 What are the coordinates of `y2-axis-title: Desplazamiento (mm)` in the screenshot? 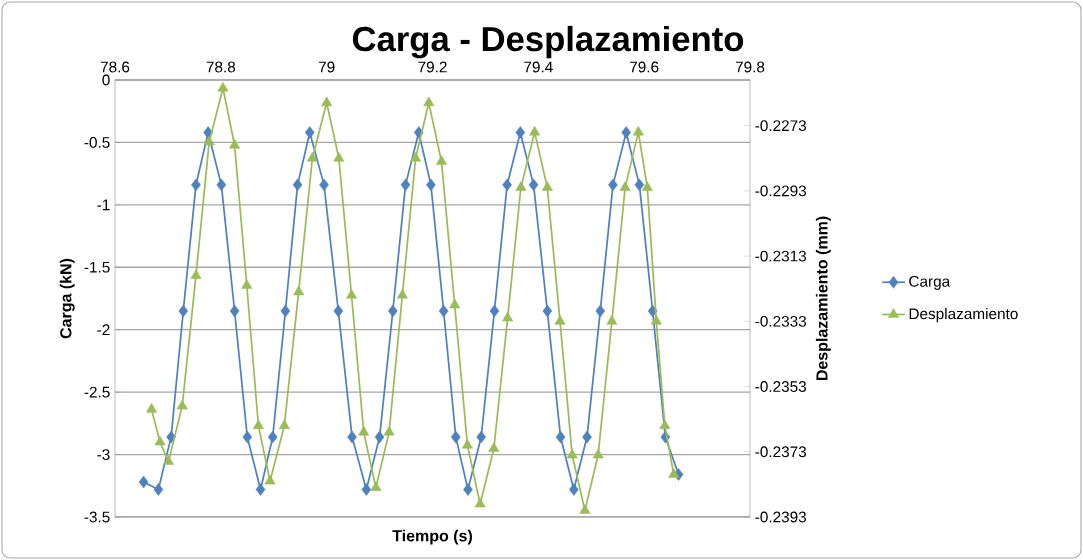 It's located at (823, 298).